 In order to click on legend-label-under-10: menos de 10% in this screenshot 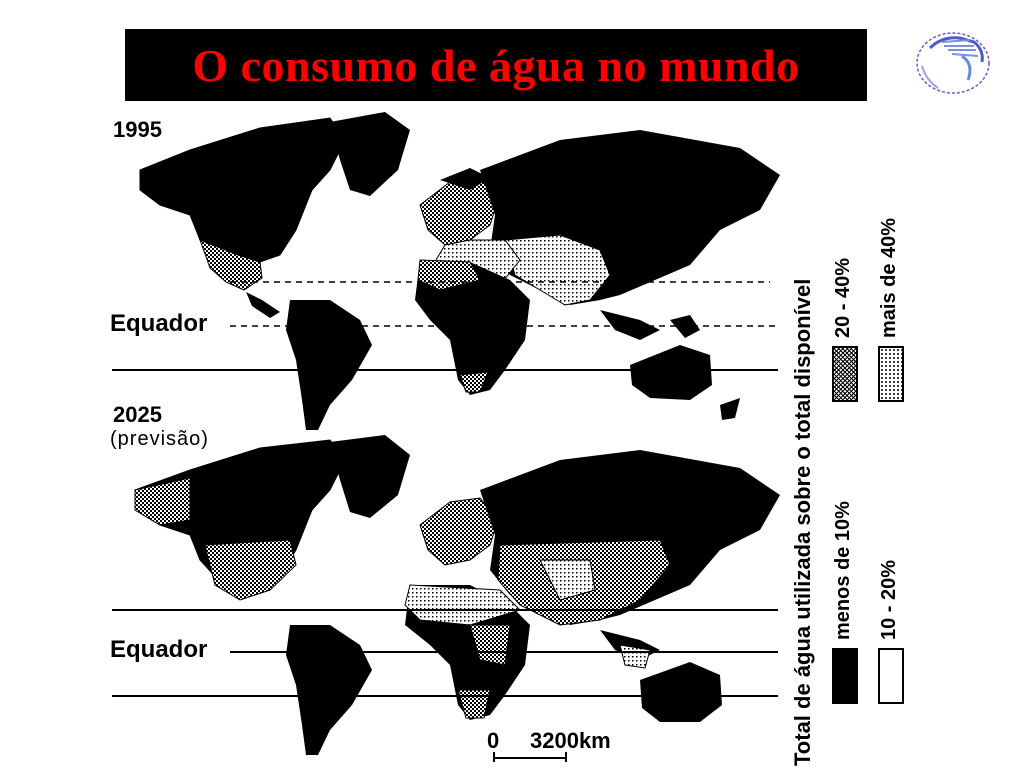, I will do `click(843, 570)`.